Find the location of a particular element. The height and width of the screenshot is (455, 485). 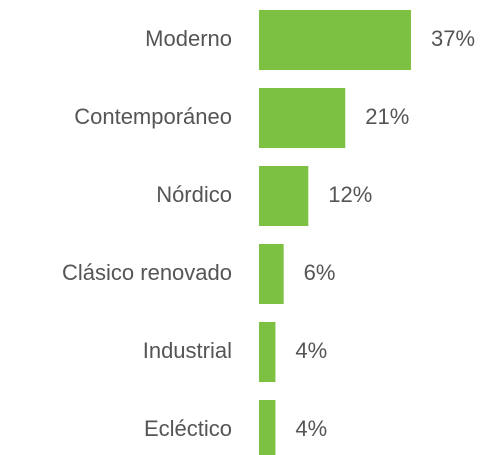

category-label: Ecléctico is located at coordinates (188, 428).